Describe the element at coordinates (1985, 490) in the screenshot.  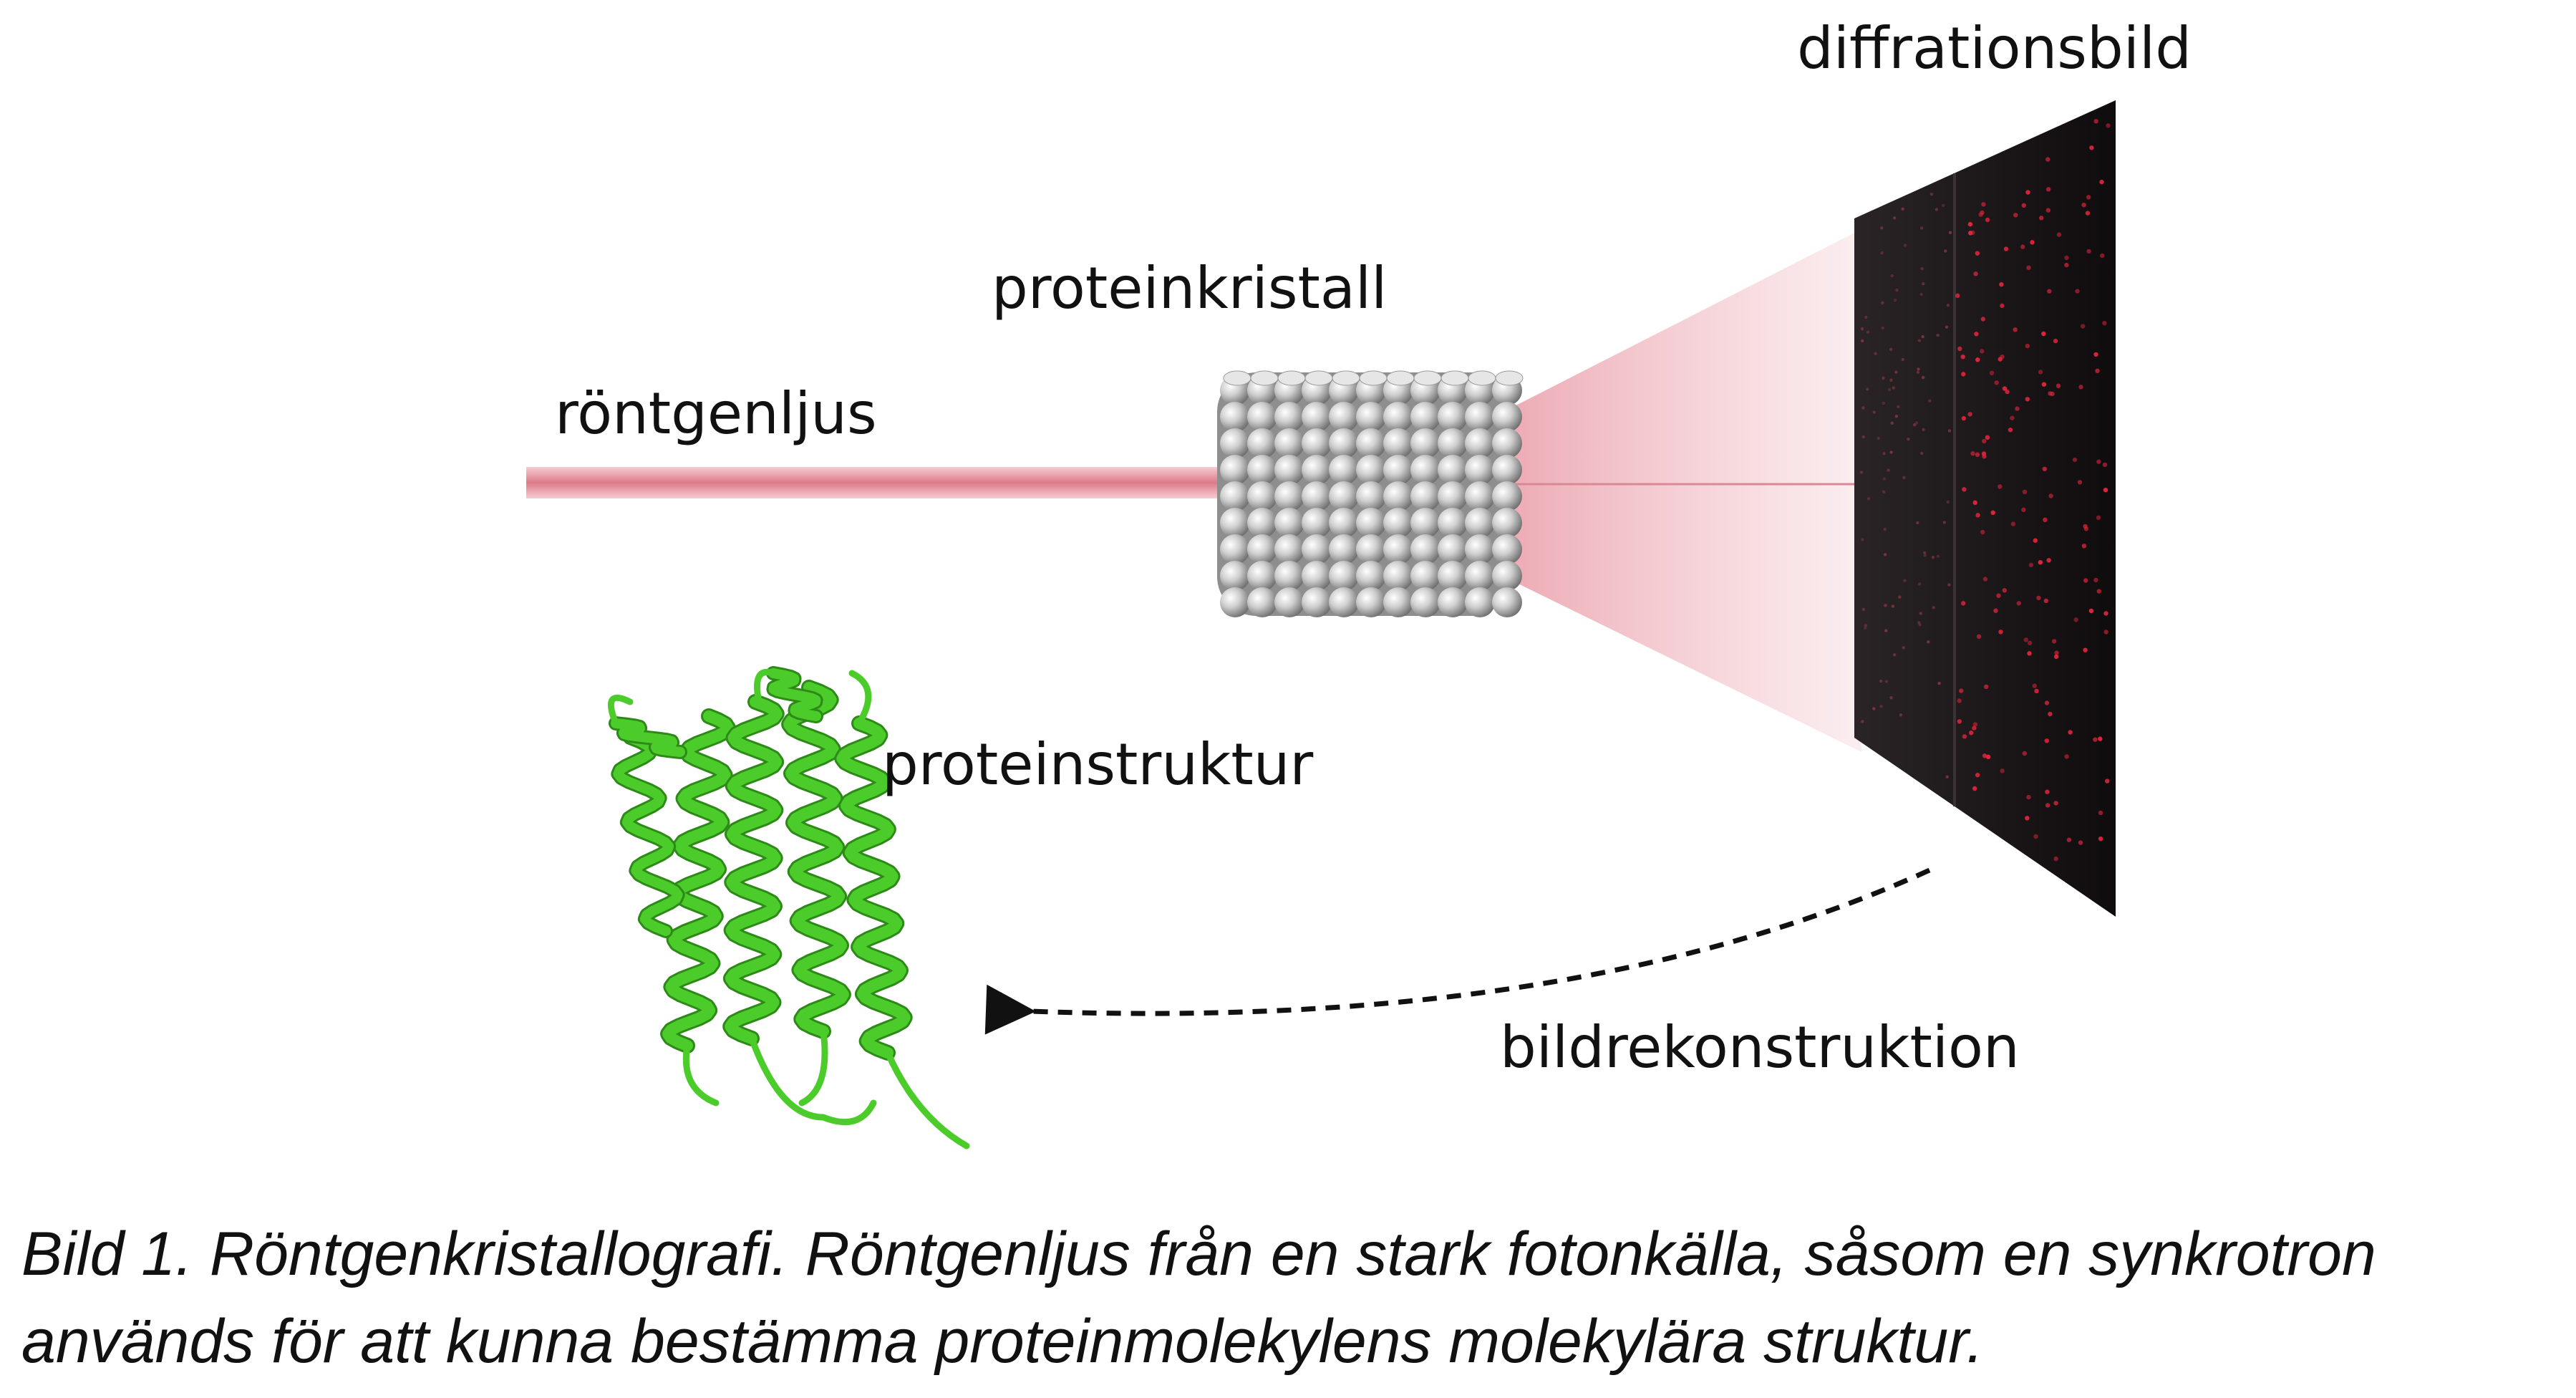
I see `diffraction-spots` at that location.